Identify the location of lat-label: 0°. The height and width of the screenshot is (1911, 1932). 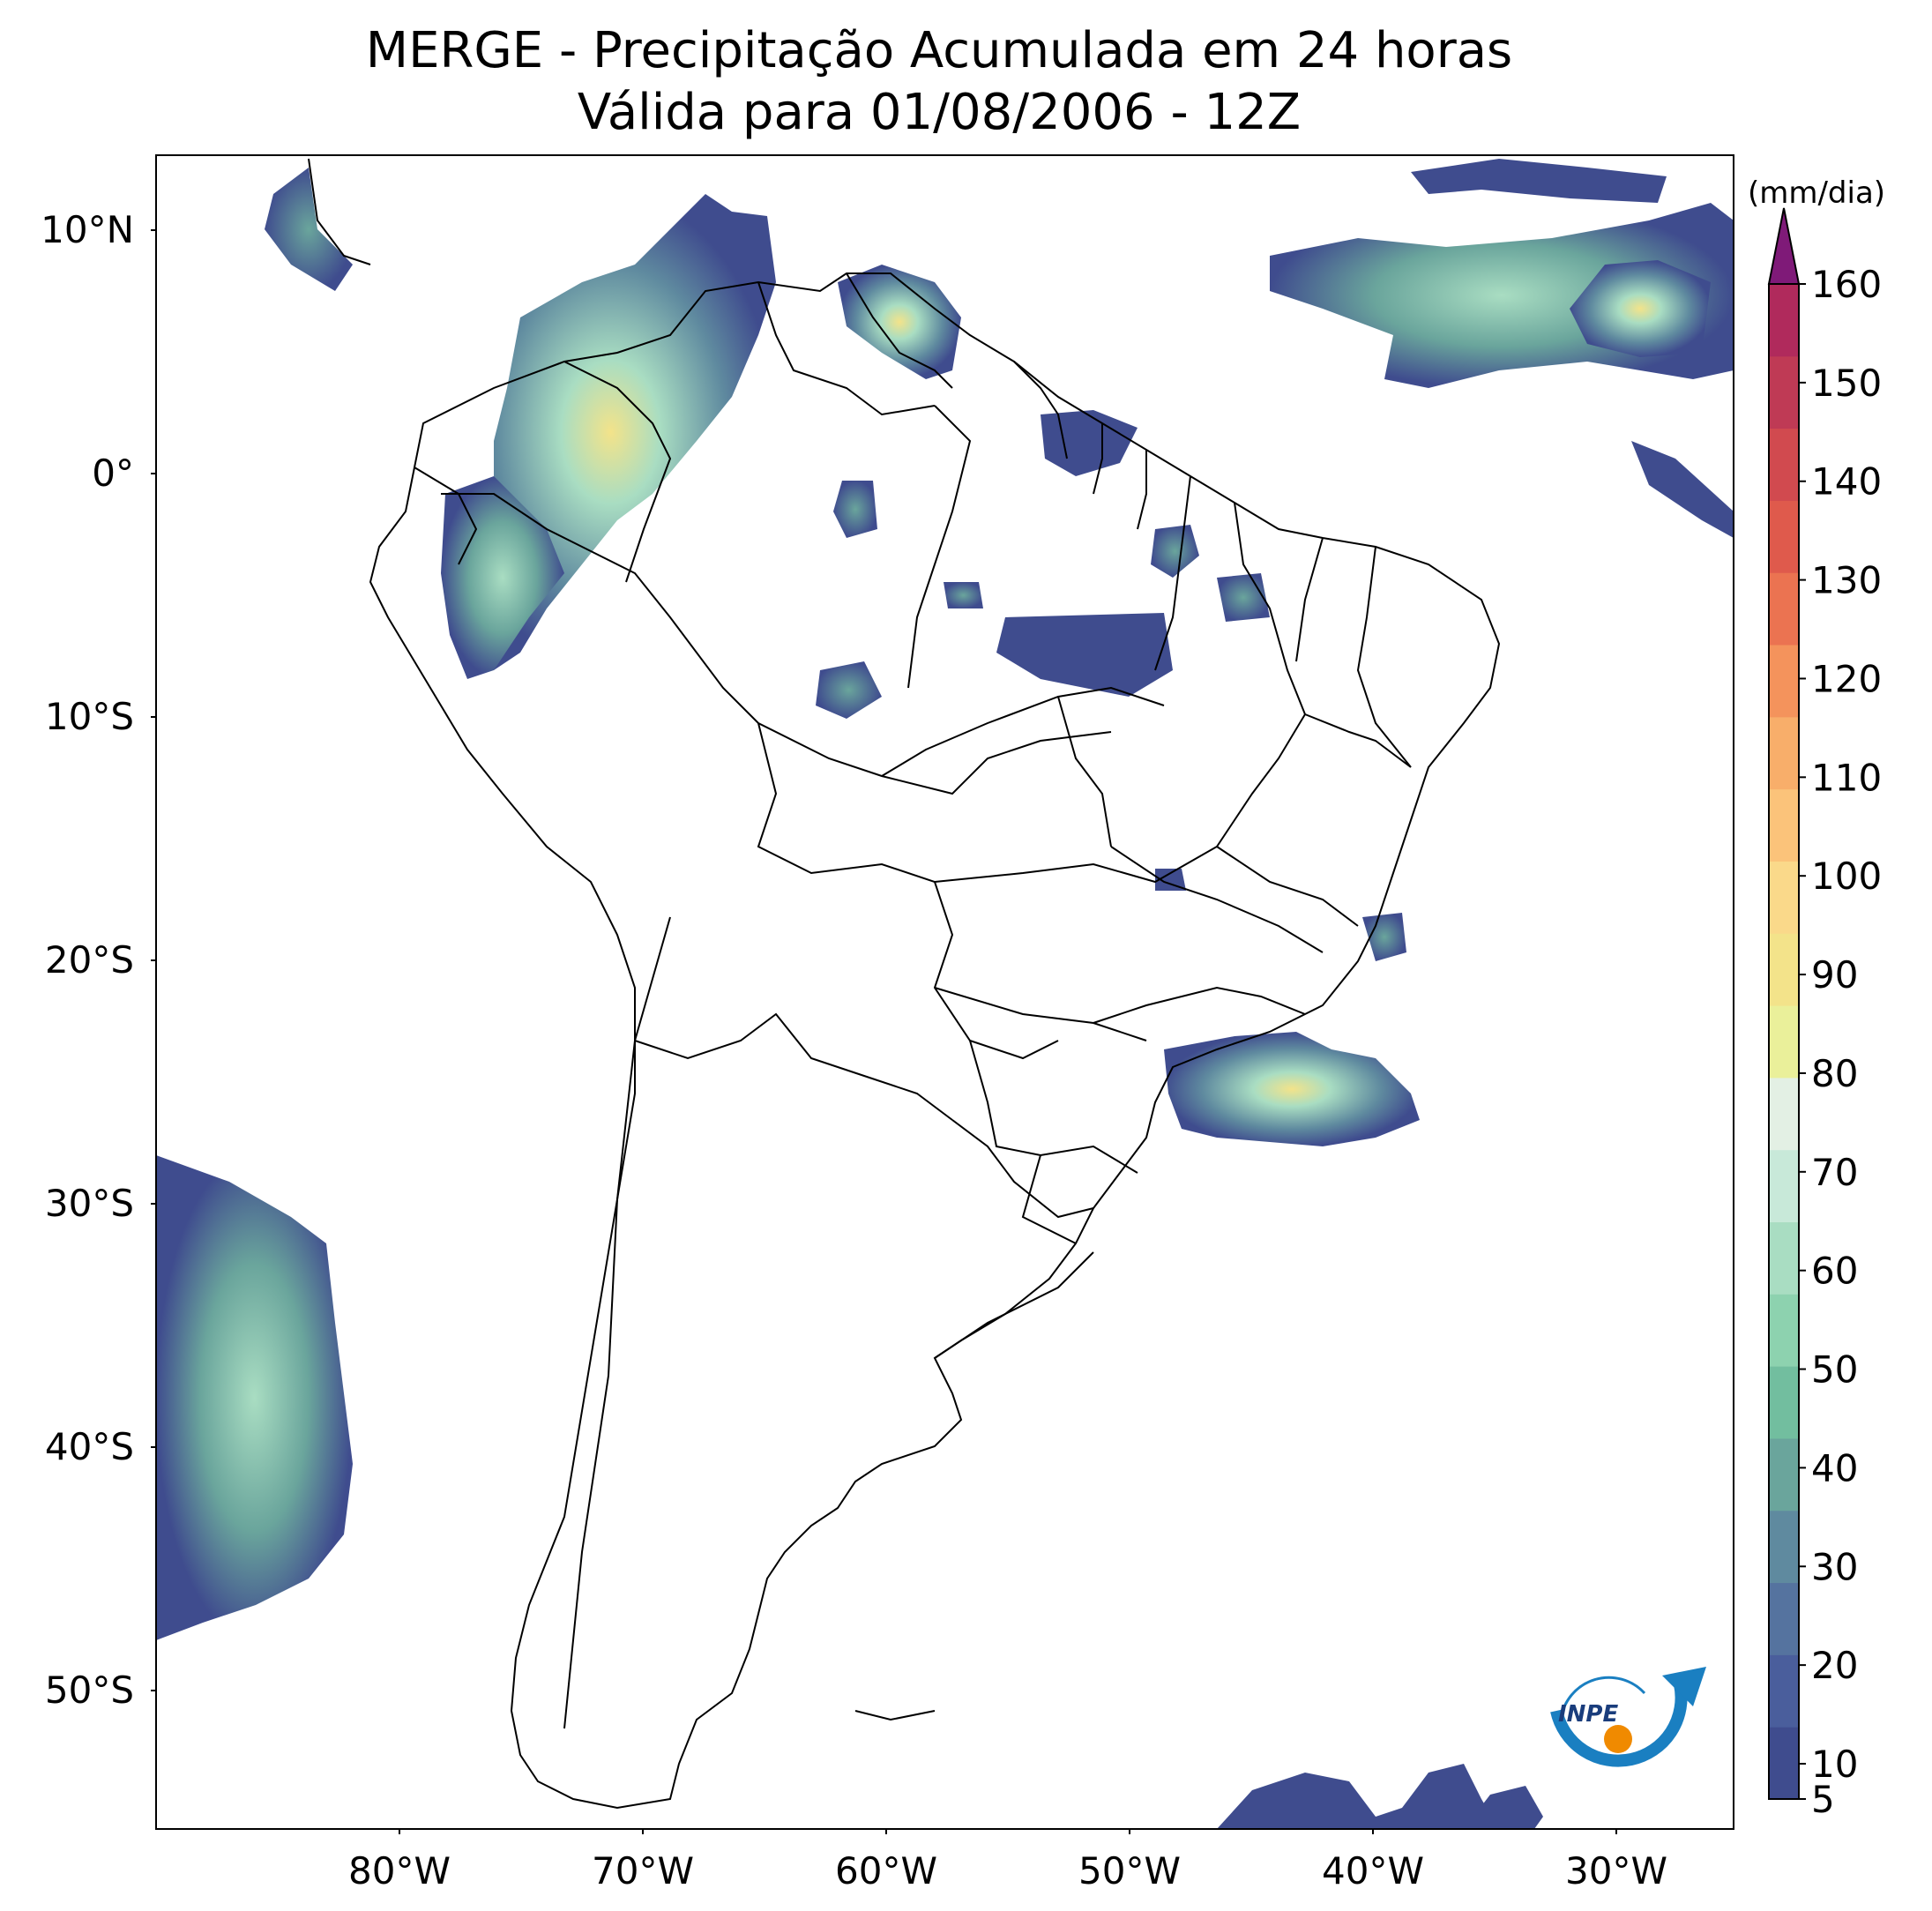
(113, 474).